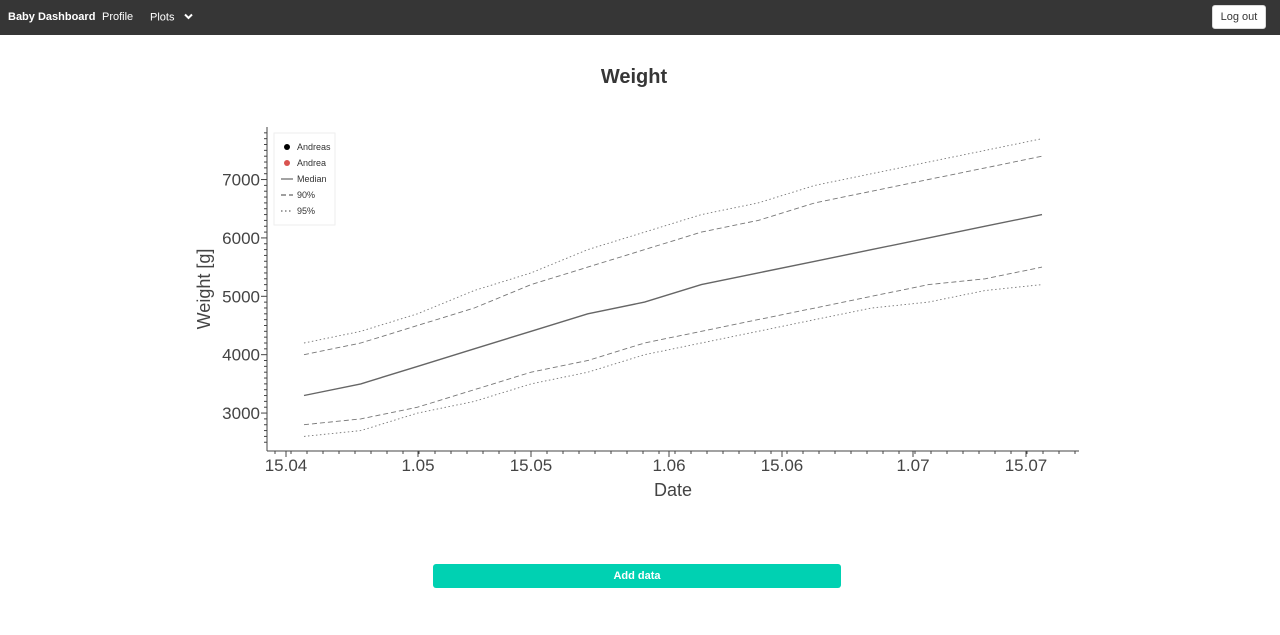 Image resolution: width=1280 pixels, height=635 pixels. What do you see at coordinates (311, 163) in the screenshot?
I see `legend-label: Andrea` at bounding box center [311, 163].